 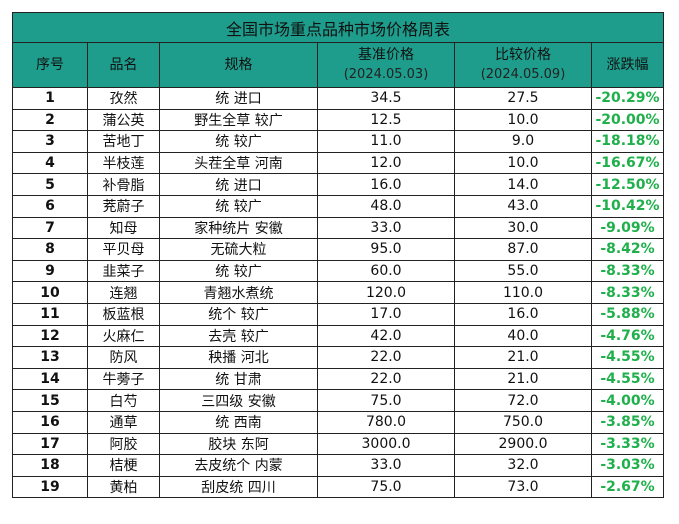 What do you see at coordinates (627, 206) in the screenshot?
I see `row-change: -10.42%` at bounding box center [627, 206].